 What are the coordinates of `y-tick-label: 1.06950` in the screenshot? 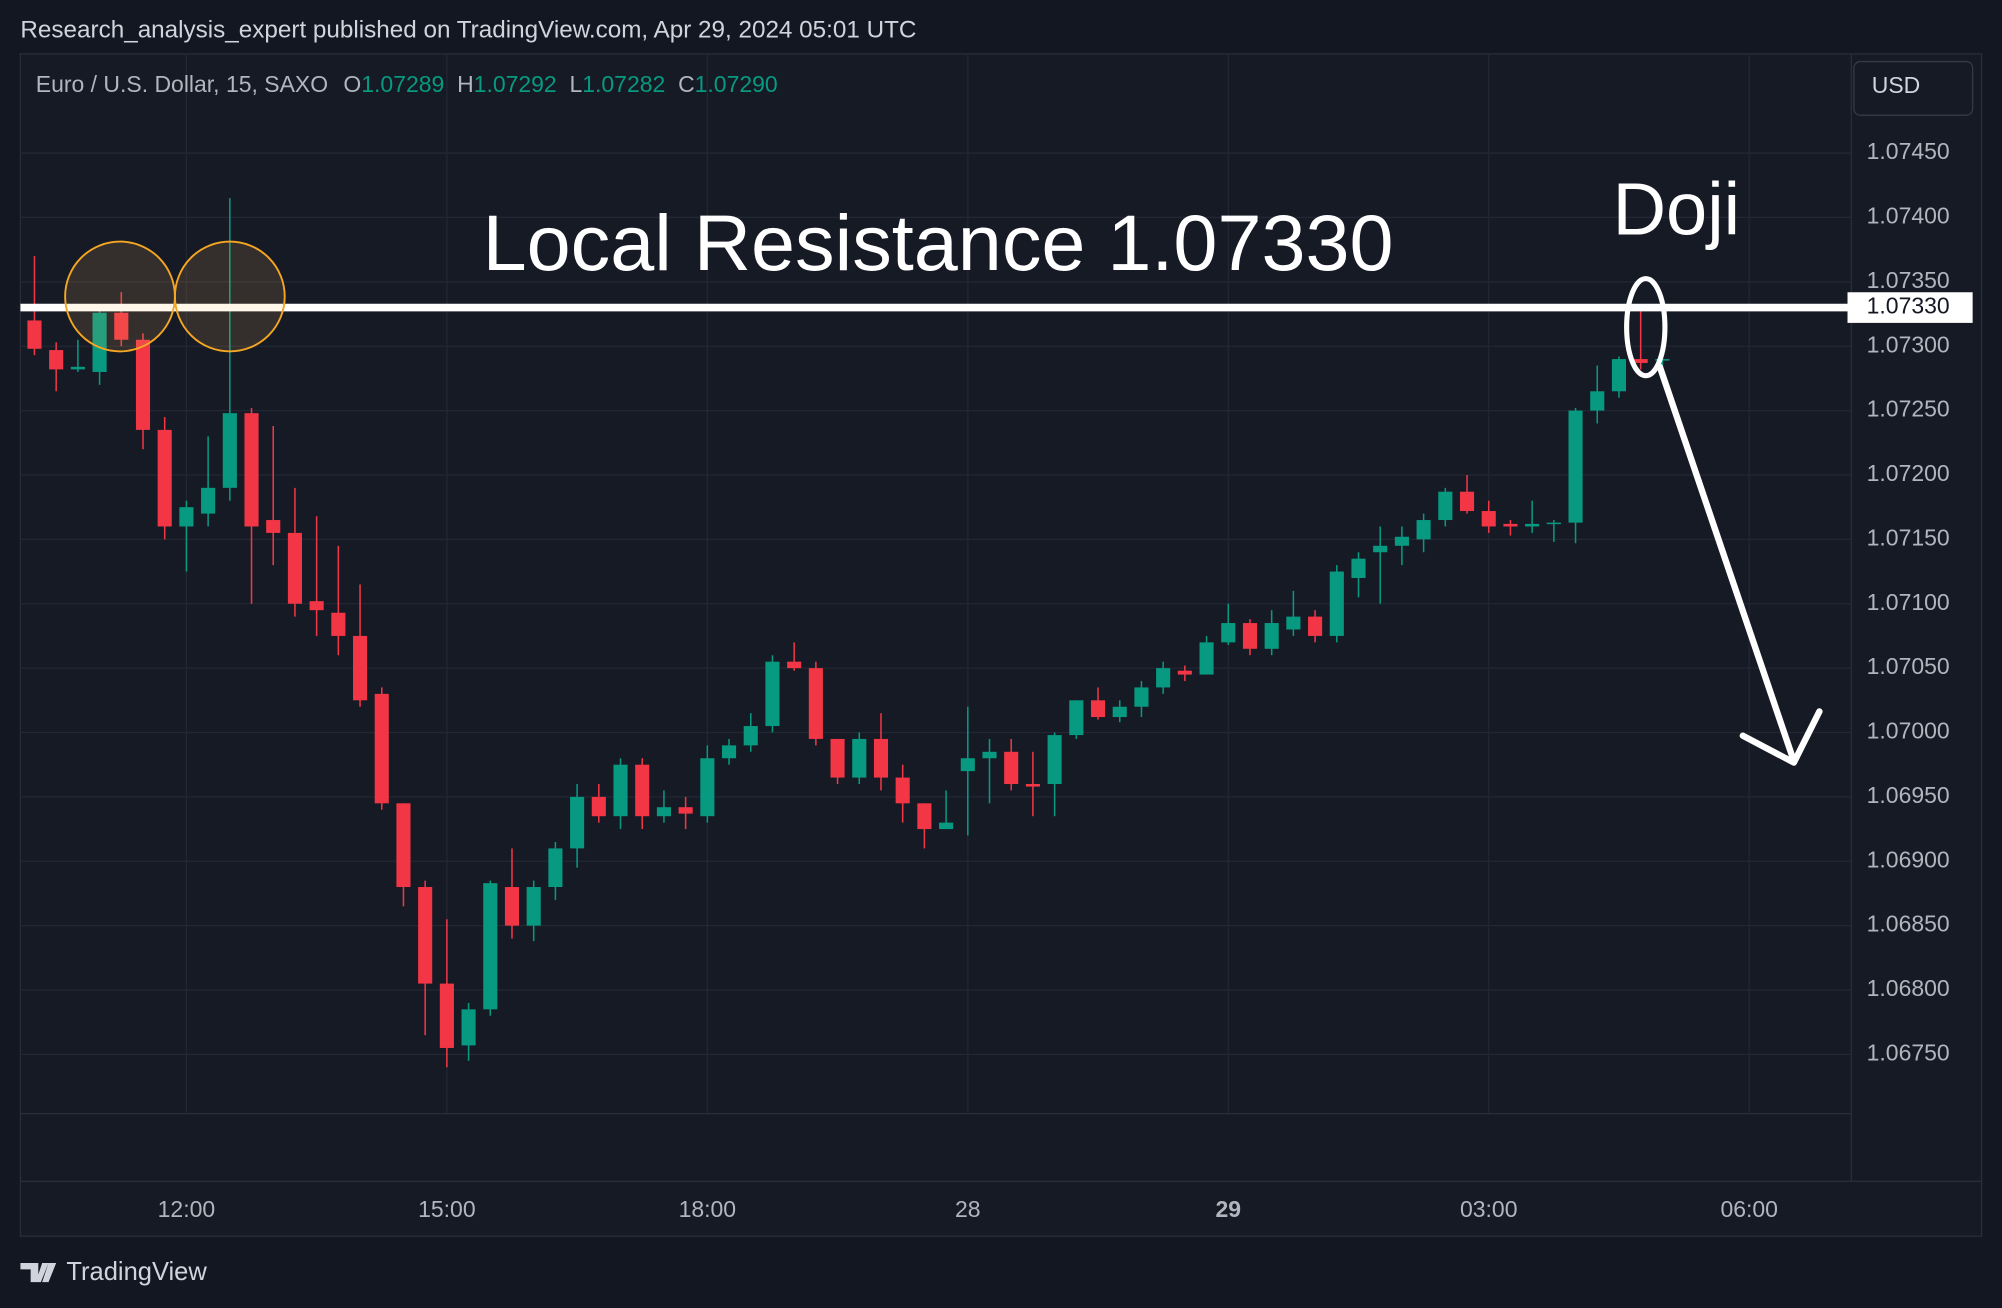 It's located at (1908, 795).